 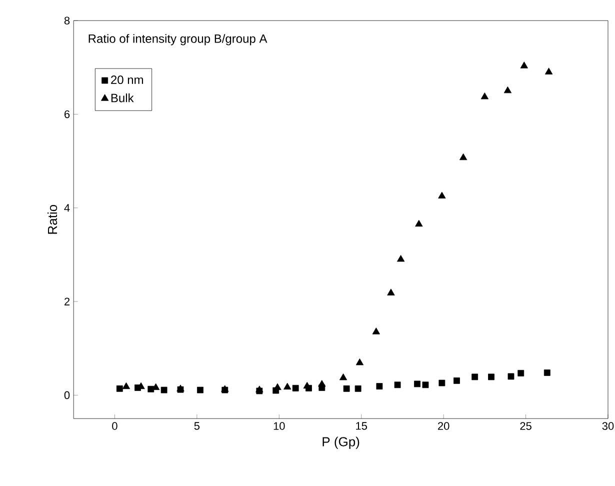 I want to click on legend-label: 20 nm, so click(x=127, y=80).